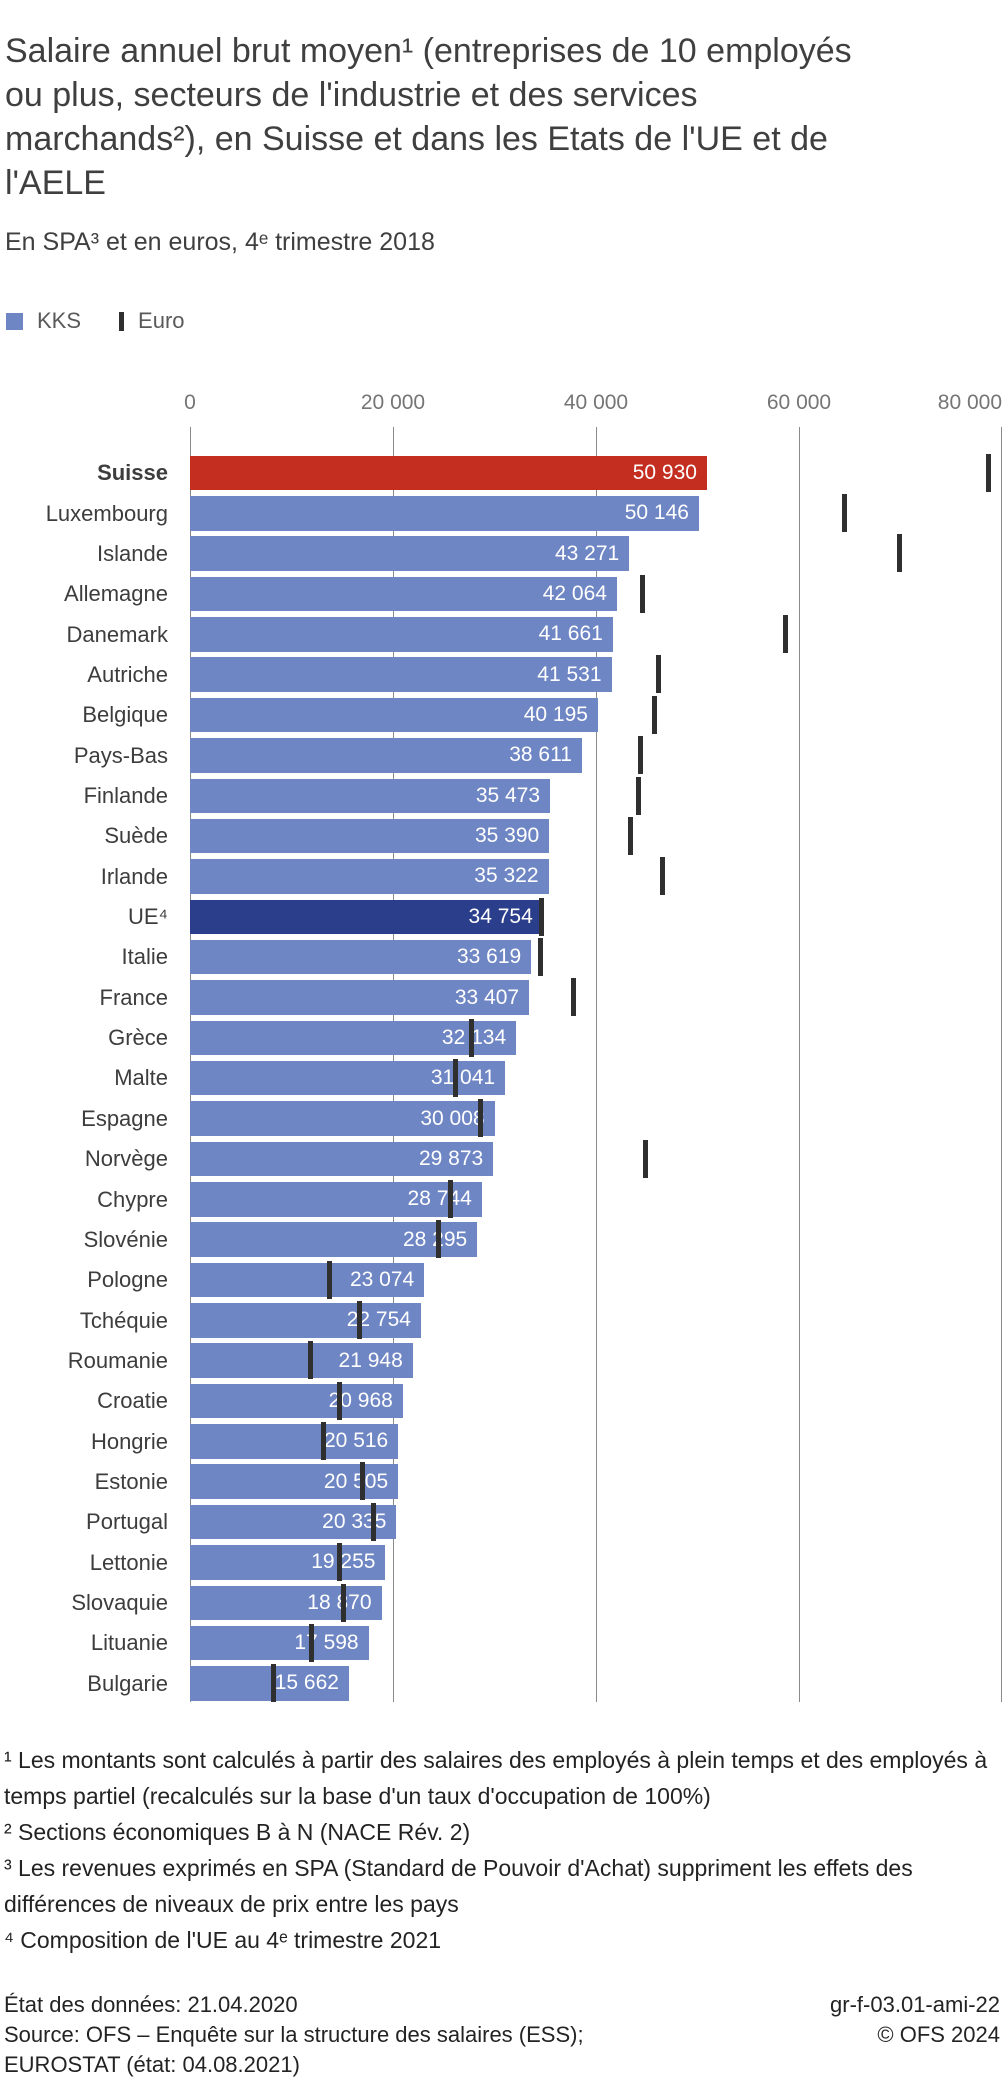 The height and width of the screenshot is (2080, 1004). Describe the element at coordinates (343, 1562) in the screenshot. I see `value-label: 19 255` at that location.